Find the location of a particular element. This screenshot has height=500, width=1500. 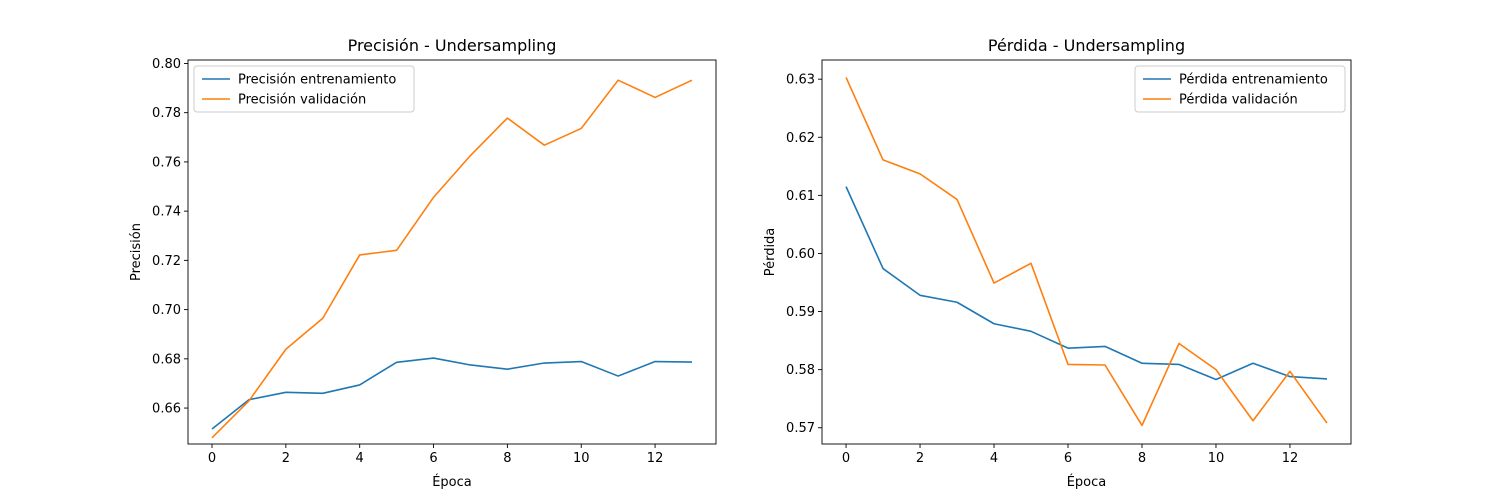

y-tick-label: 0.78 is located at coordinates (166, 113).